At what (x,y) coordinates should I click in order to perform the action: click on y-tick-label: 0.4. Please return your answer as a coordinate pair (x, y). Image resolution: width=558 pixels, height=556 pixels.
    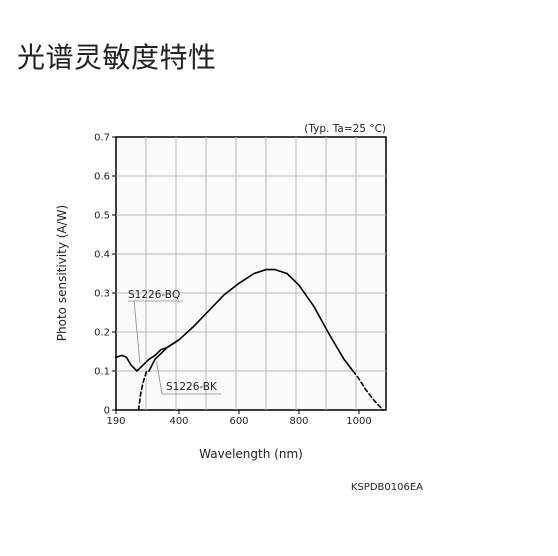
    Looking at the image, I should click on (102, 255).